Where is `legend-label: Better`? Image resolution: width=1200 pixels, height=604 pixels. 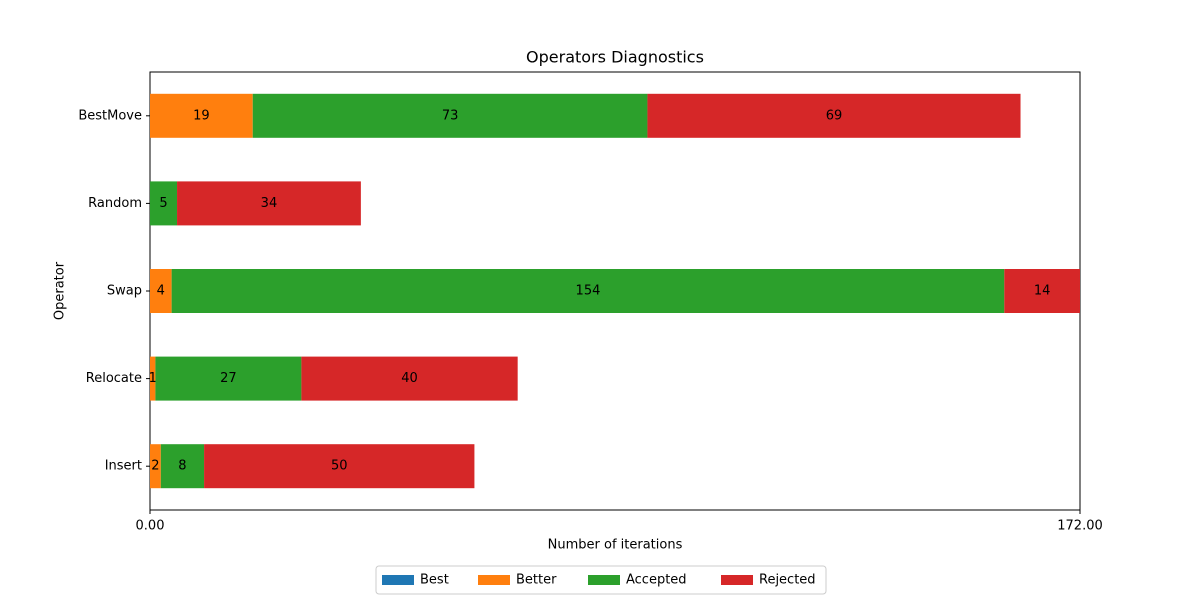
legend-label: Better is located at coordinates (536, 580).